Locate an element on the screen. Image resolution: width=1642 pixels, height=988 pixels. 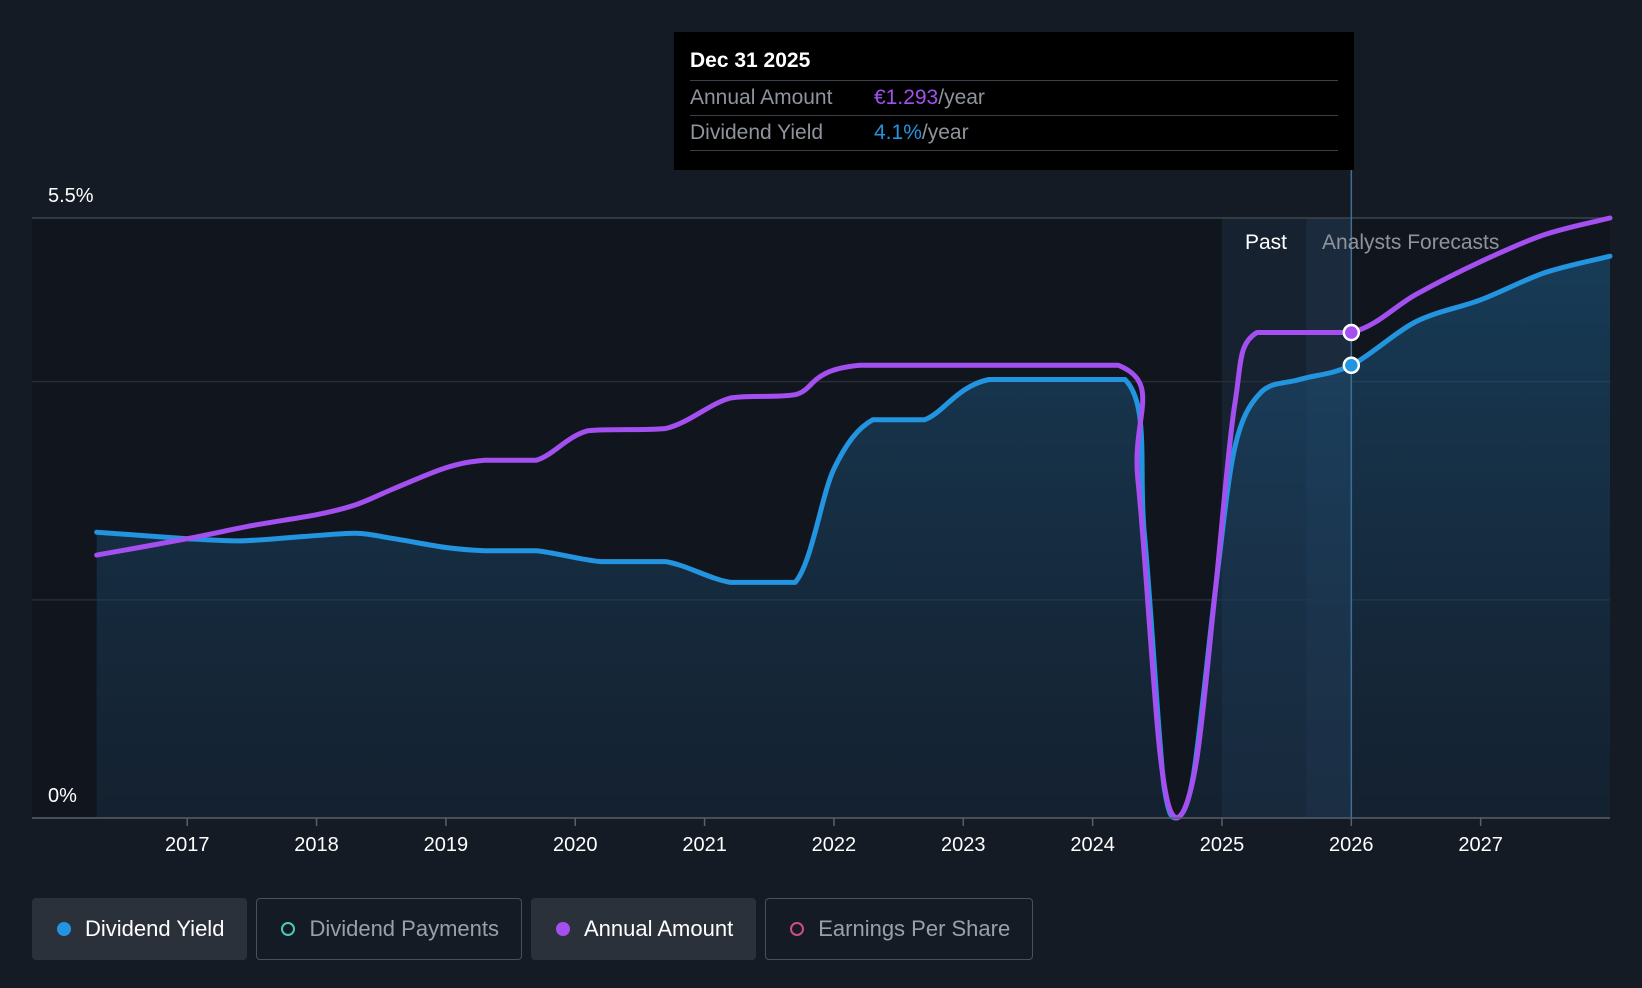
dividend-payments-ring-icon is located at coordinates (288, 929).